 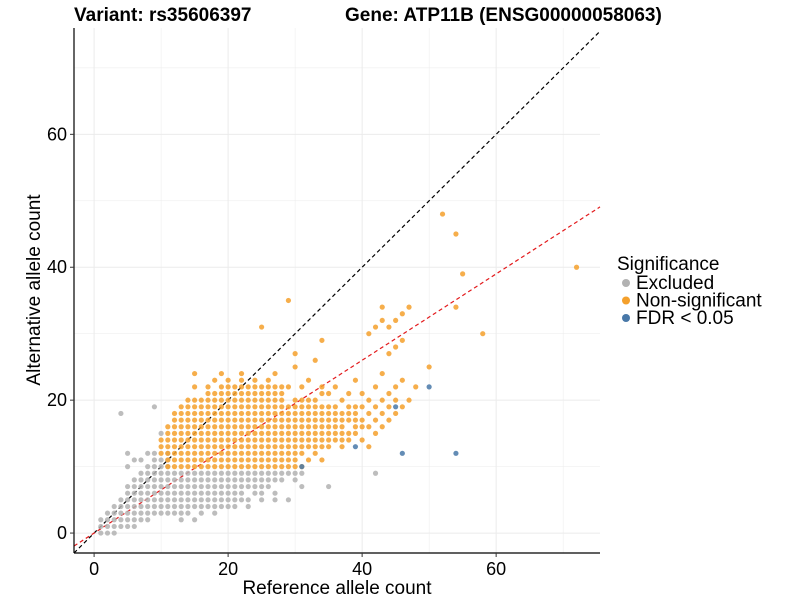 I want to click on legend-title: Significance, so click(x=668, y=264).